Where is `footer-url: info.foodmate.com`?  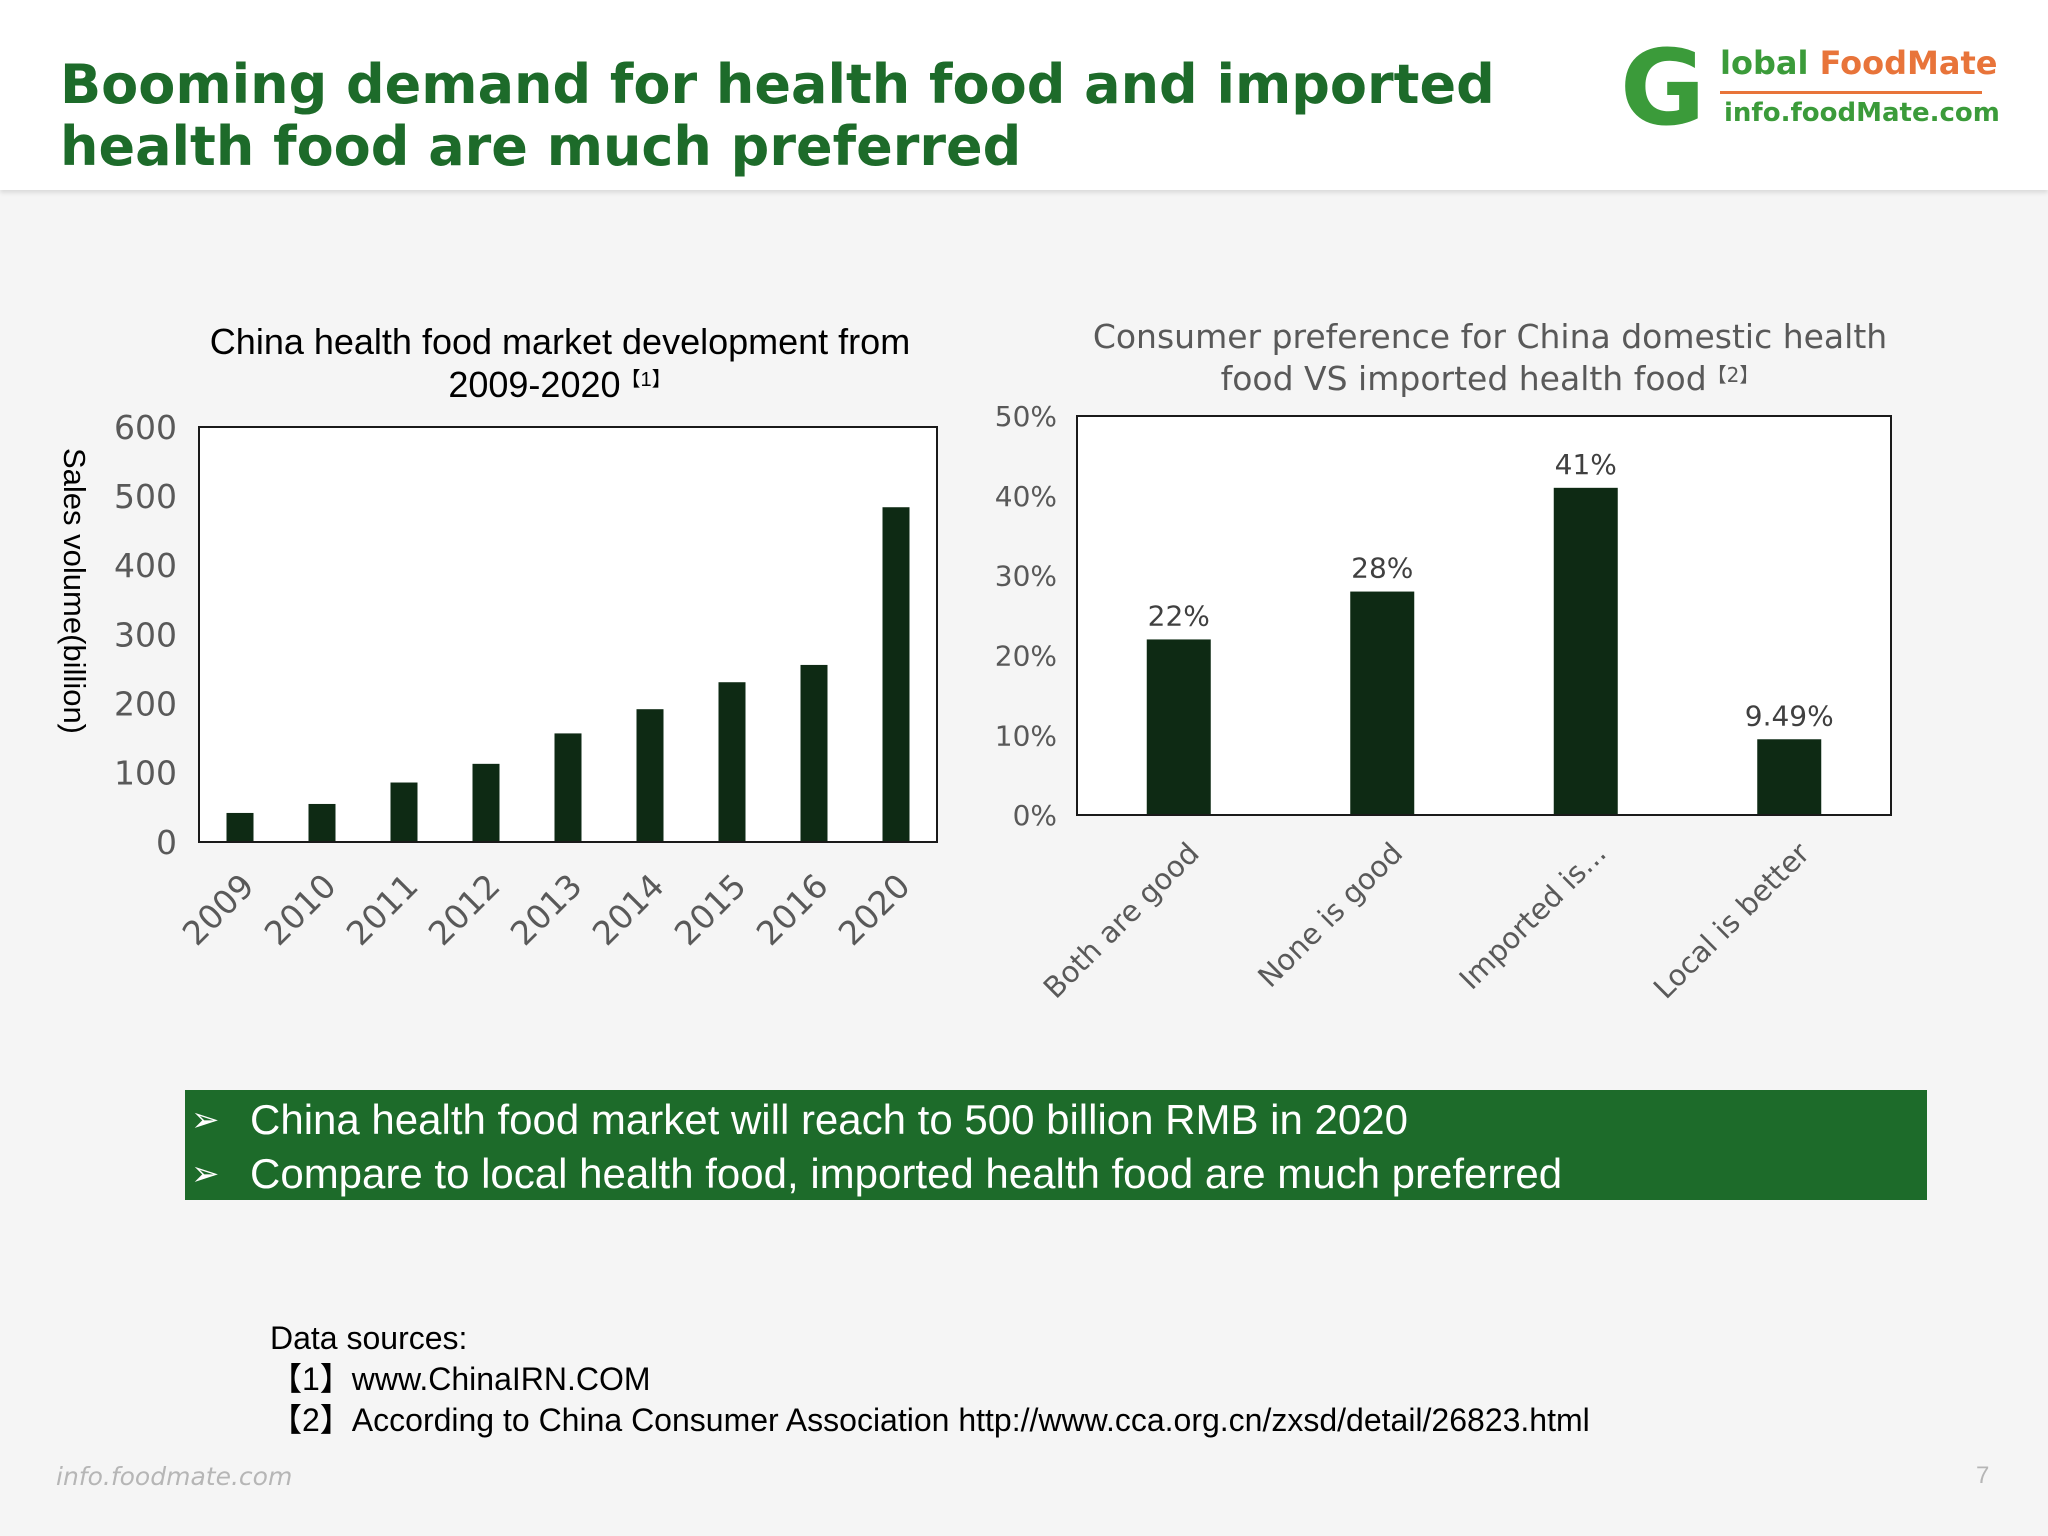
footer-url: info.foodmate.com is located at coordinates (174, 1476).